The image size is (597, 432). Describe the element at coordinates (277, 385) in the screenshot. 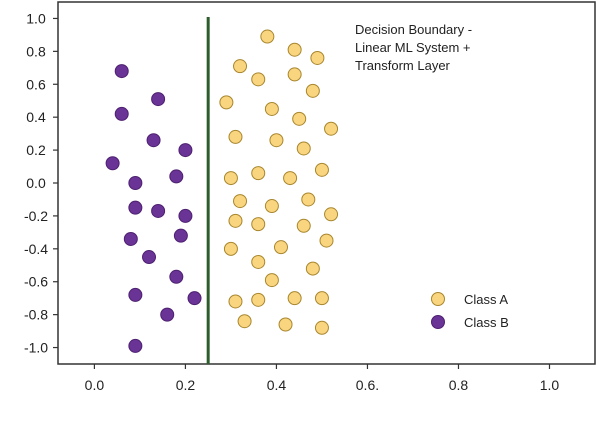

I see `x-tick-label: 0.4` at that location.